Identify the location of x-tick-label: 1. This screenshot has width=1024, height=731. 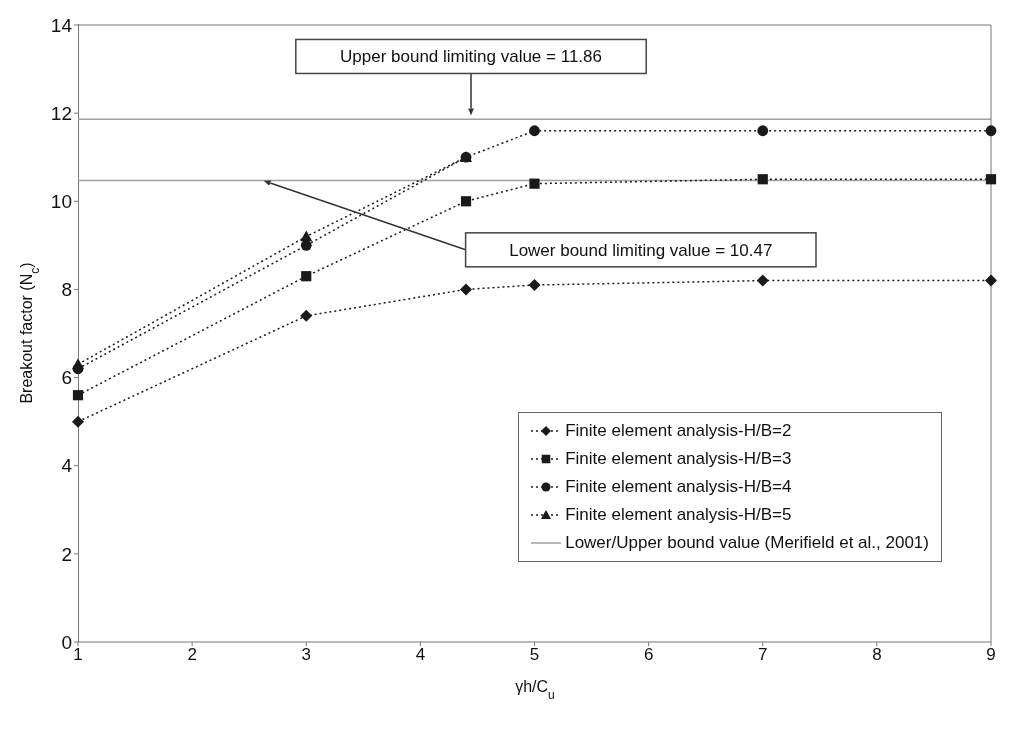
(78, 655).